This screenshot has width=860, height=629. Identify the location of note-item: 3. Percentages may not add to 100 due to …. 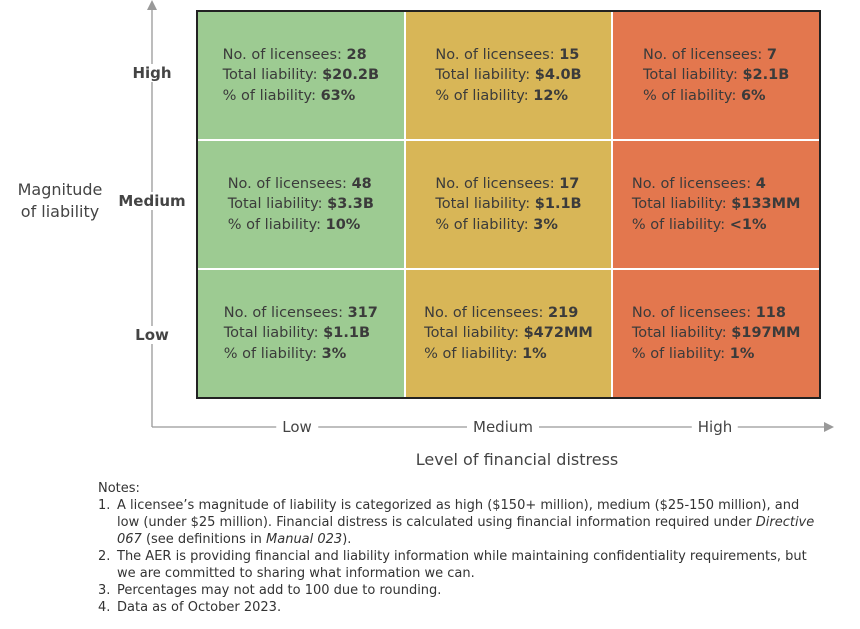
(458, 590).